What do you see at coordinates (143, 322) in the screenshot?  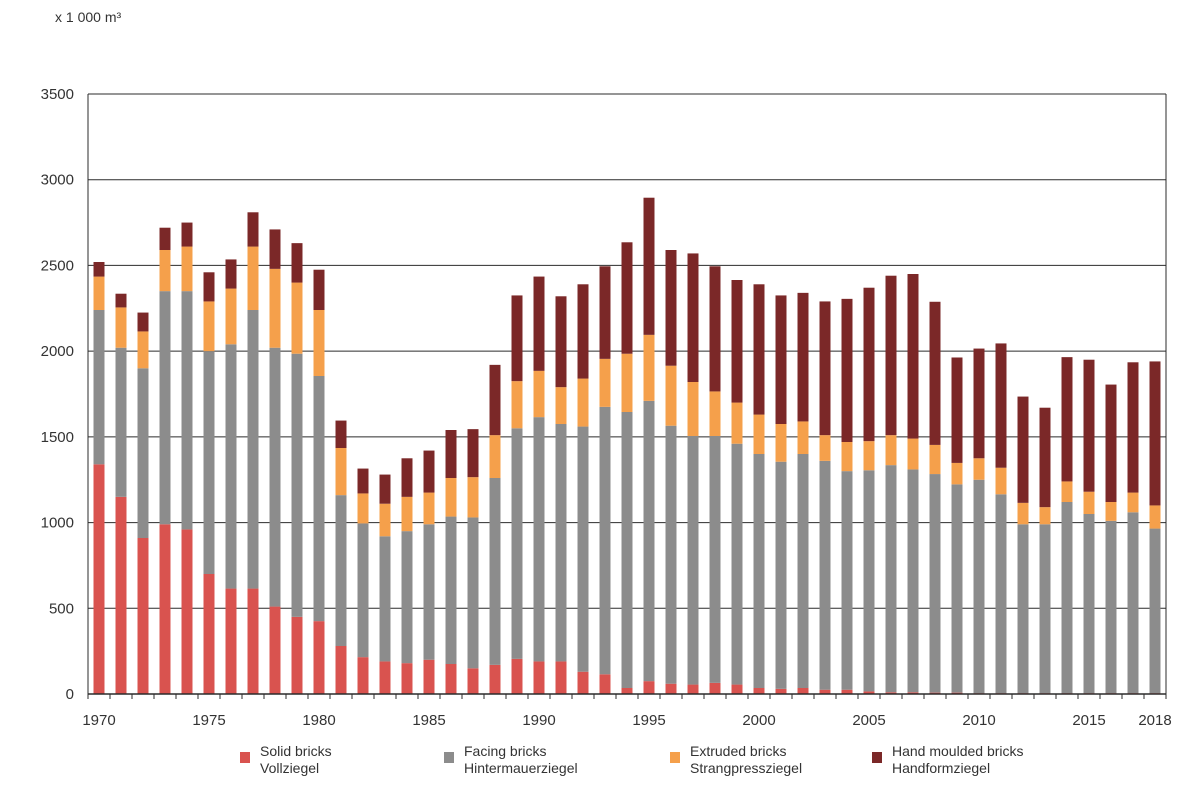 I see `bar-segment-4-1972` at bounding box center [143, 322].